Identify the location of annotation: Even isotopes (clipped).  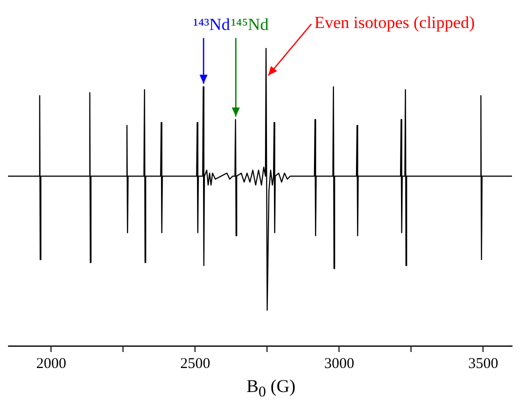
(394, 22).